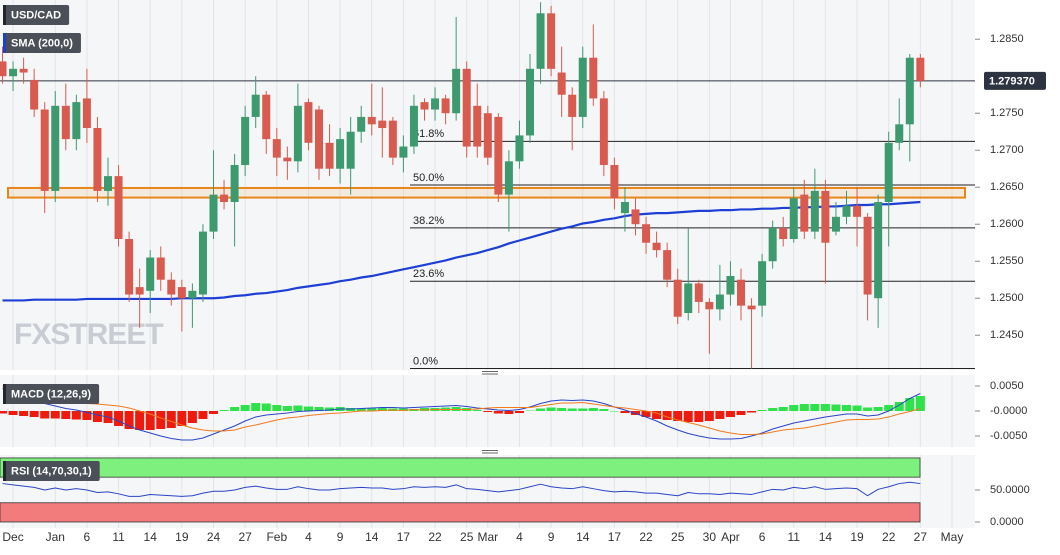  Describe the element at coordinates (428, 274) in the screenshot. I see `fib-label: 23.6%` at that location.